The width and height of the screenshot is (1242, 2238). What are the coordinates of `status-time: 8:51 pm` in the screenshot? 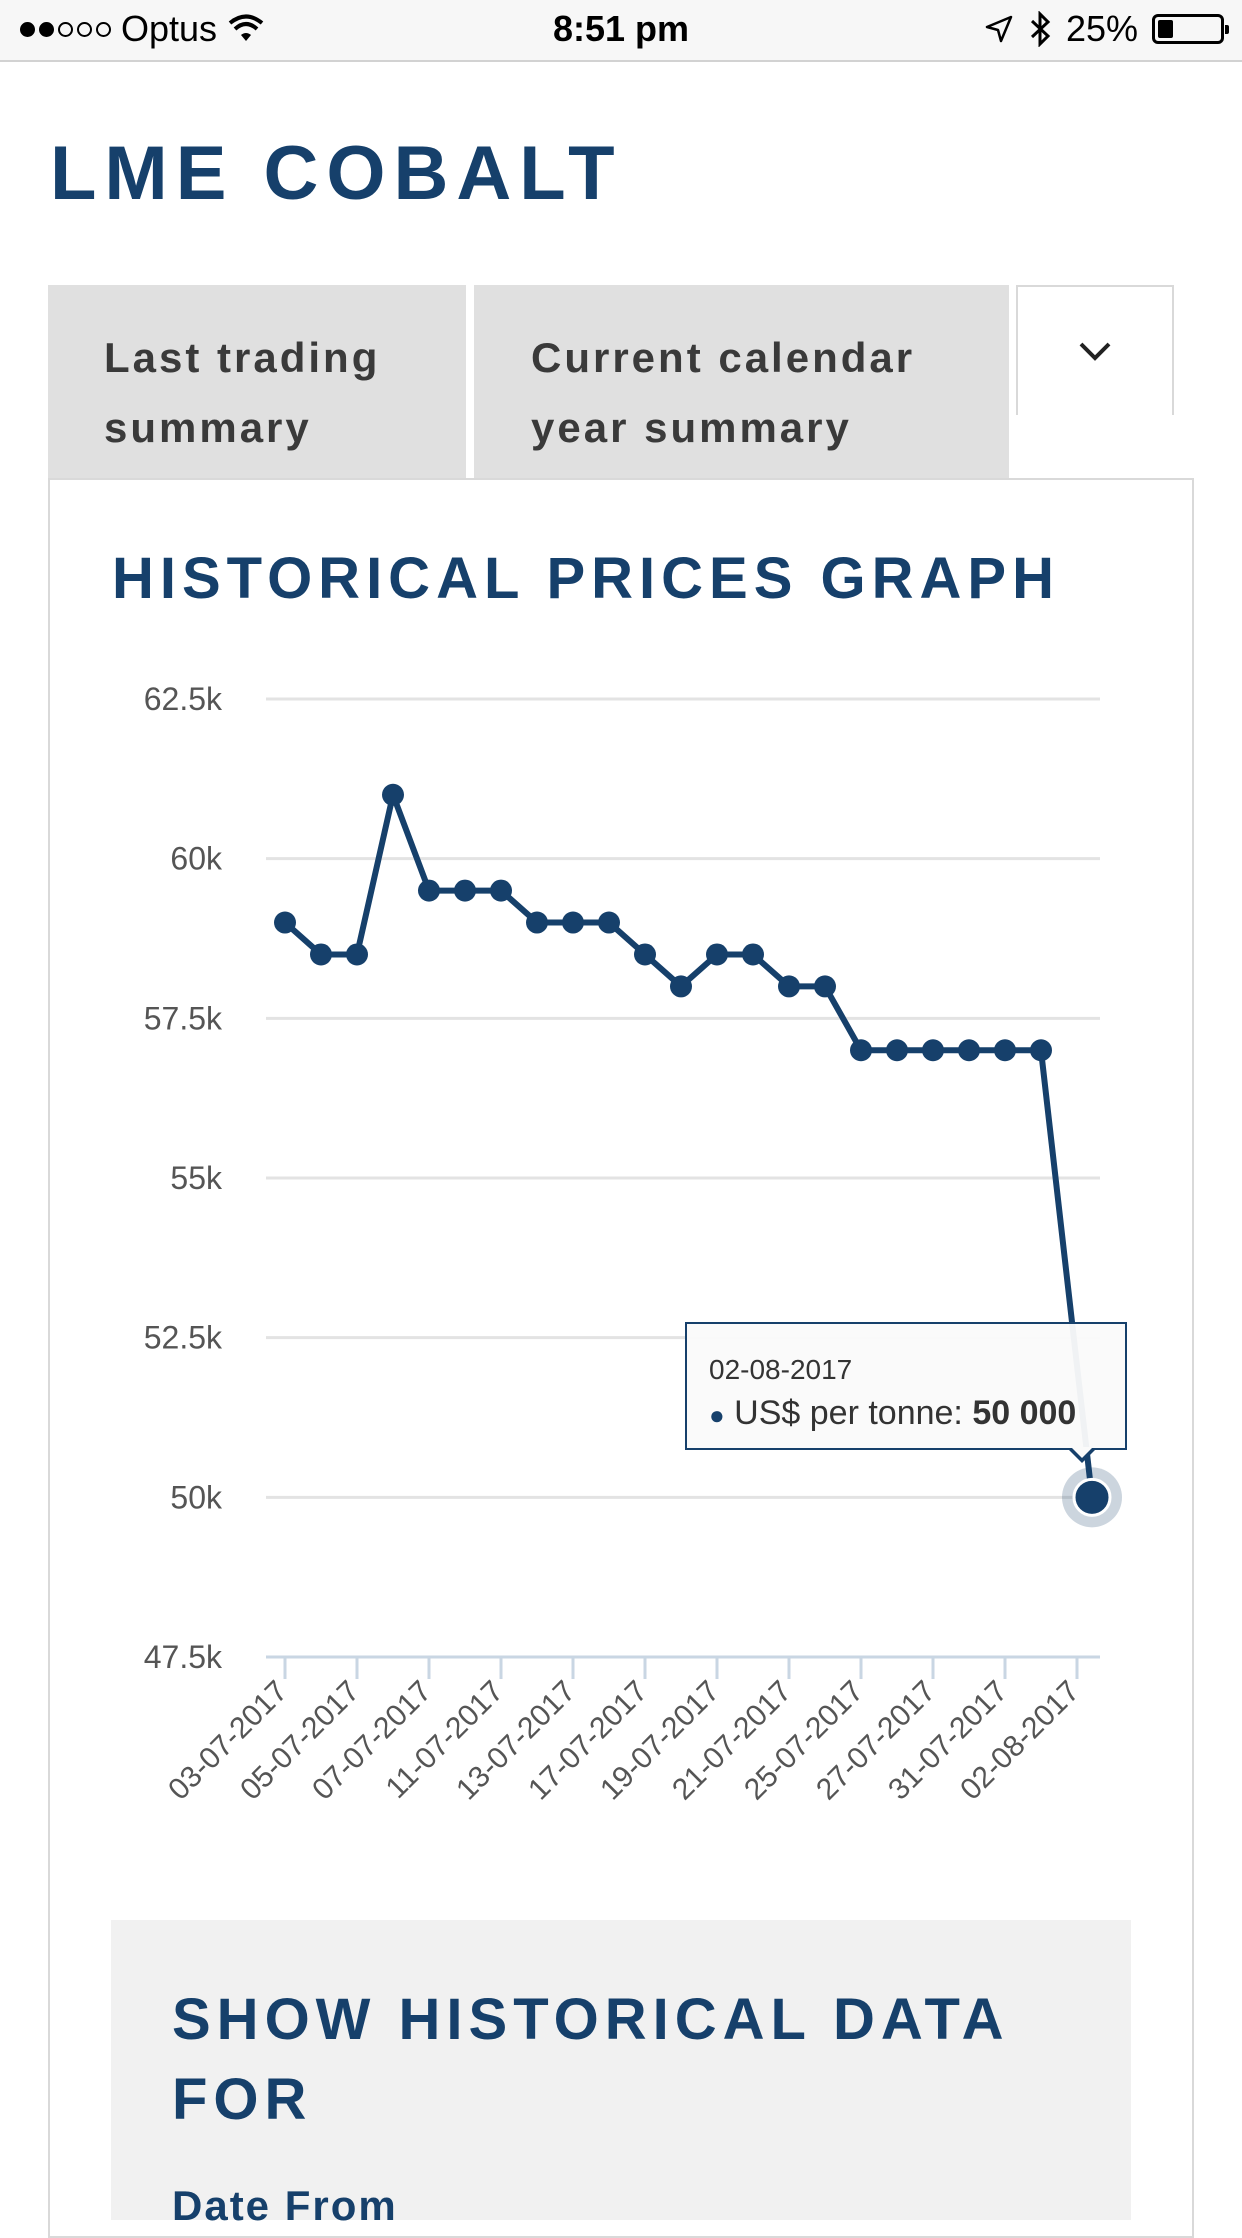 It's located at (621, 28).